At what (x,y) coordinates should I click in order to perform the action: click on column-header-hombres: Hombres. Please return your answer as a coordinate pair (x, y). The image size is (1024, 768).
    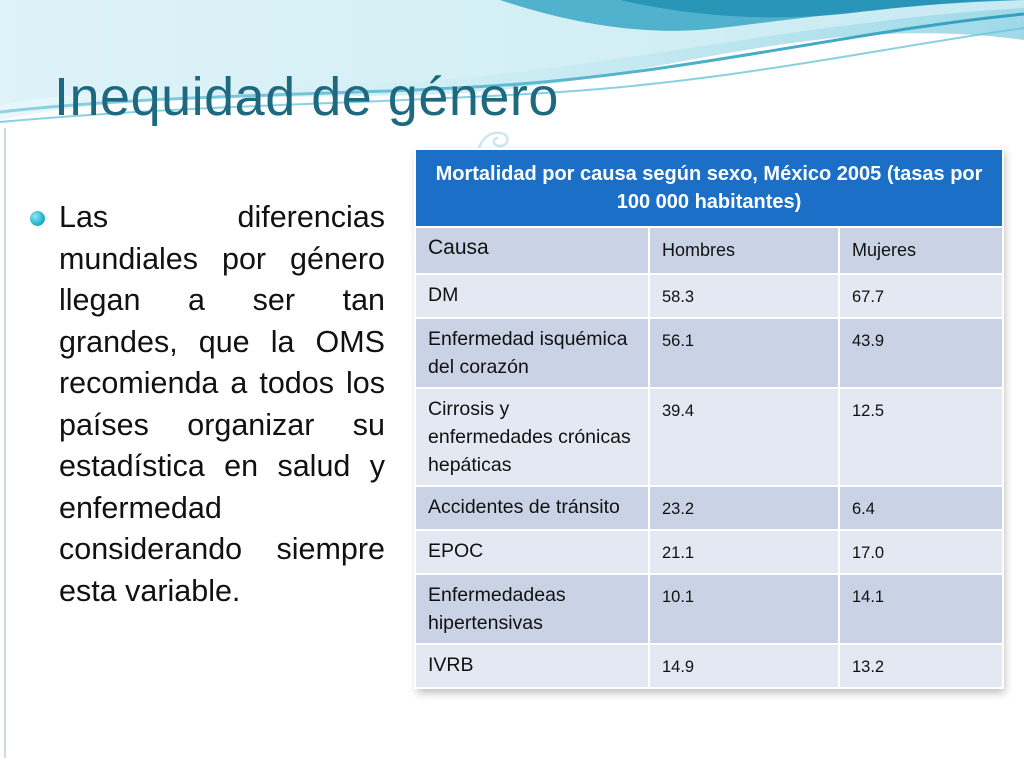
    Looking at the image, I should click on (744, 250).